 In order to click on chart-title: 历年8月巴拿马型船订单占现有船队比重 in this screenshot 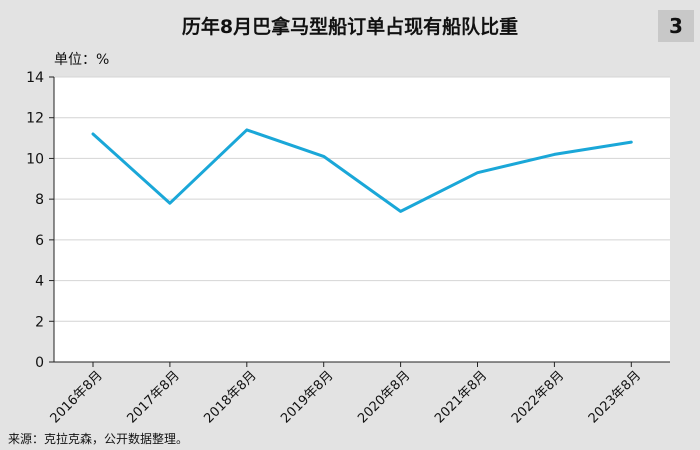, I will do `click(350, 27)`.